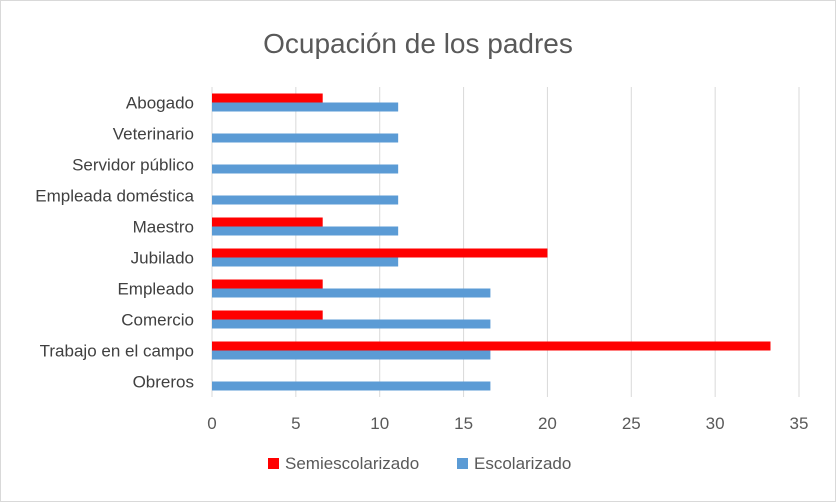 The height and width of the screenshot is (502, 836). I want to click on legend-label: Semiescolarizado, so click(352, 463).